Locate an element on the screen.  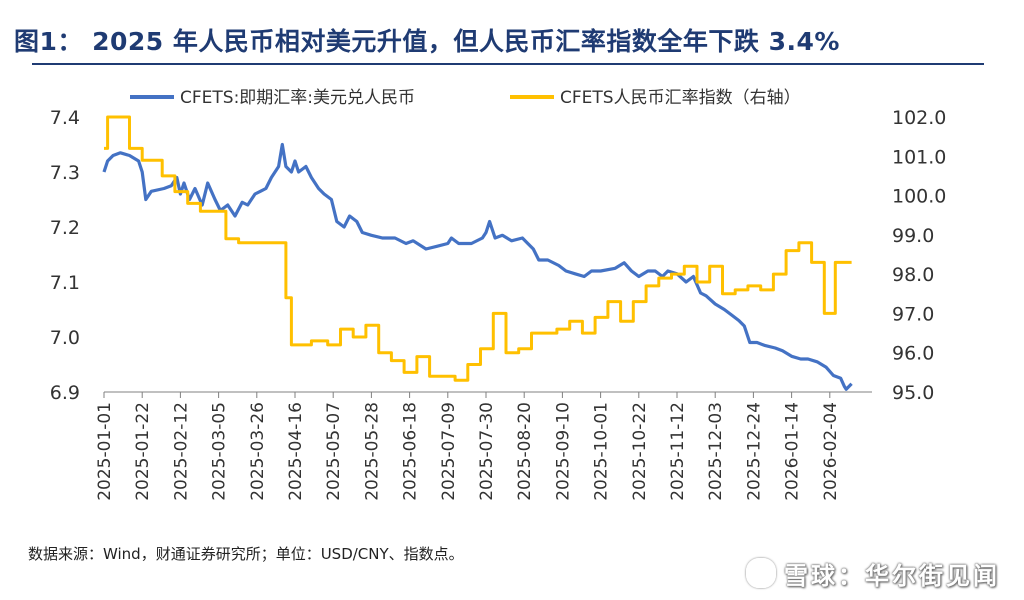
x-tick-label: 2025-09-10 is located at coordinates (563, 451).